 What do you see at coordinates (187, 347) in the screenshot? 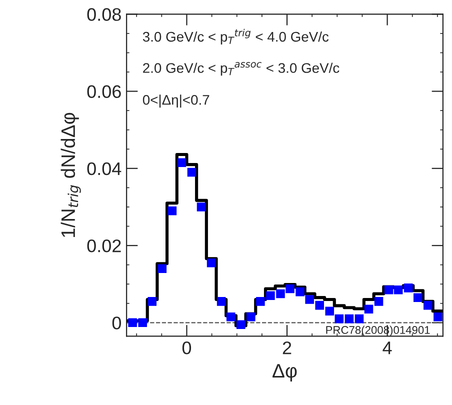
I see `x-tick-label: 0` at bounding box center [187, 347].